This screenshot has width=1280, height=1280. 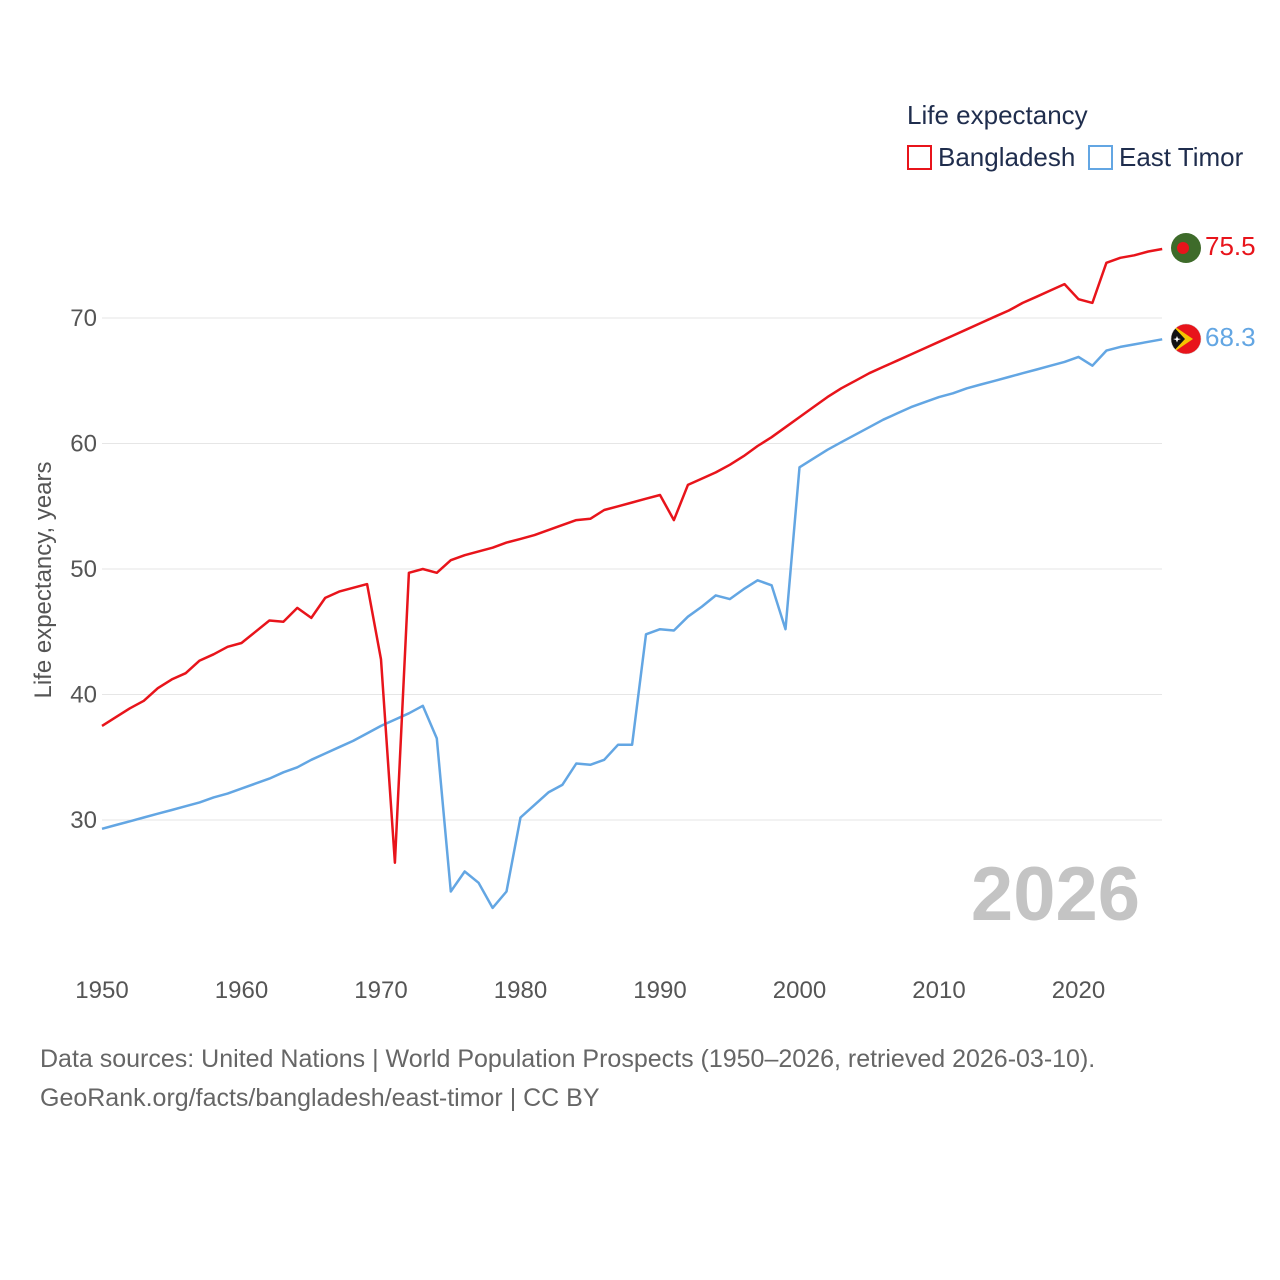 I want to click on y-axis-label: Life expectancy, years, so click(x=43, y=579).